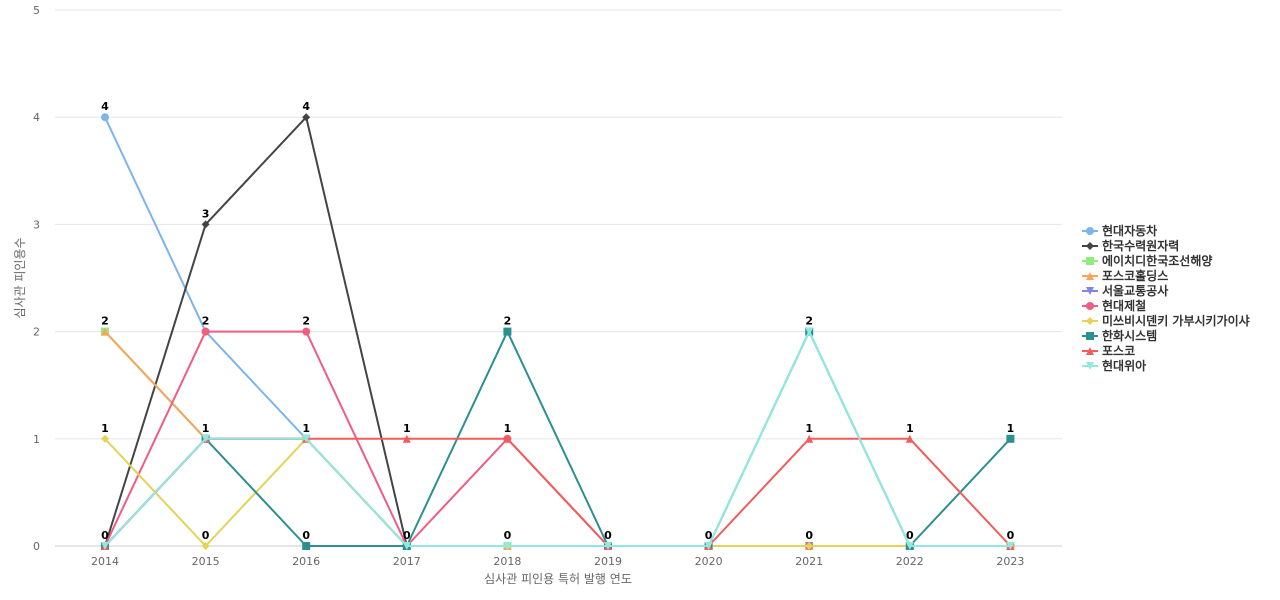 The width and height of the screenshot is (1280, 600). I want to click on legend-item: 포스코, so click(1108, 351).